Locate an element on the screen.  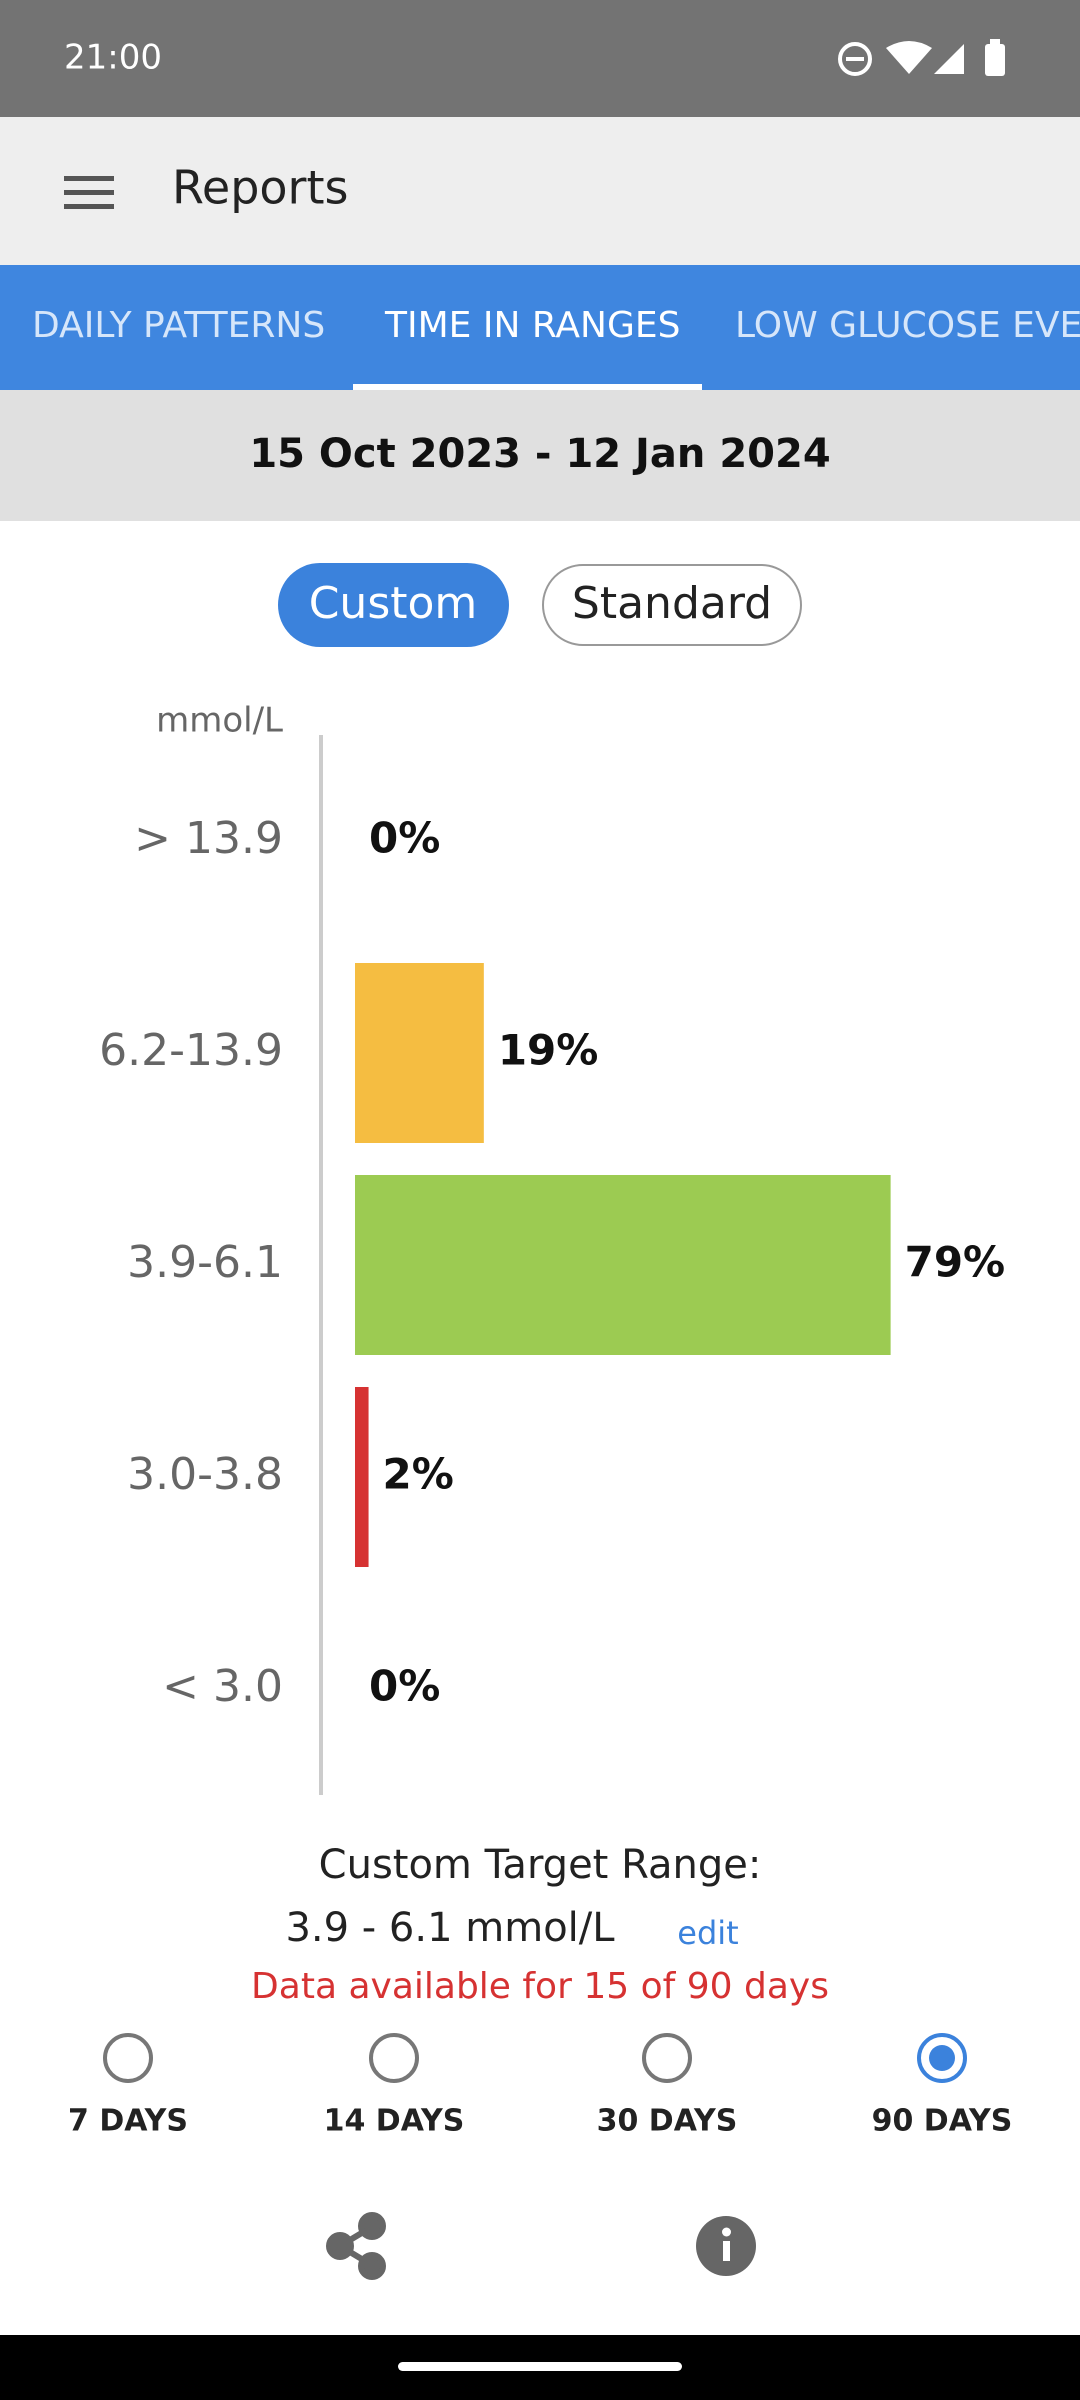
axis-label: mmol/L is located at coordinates (219, 721).